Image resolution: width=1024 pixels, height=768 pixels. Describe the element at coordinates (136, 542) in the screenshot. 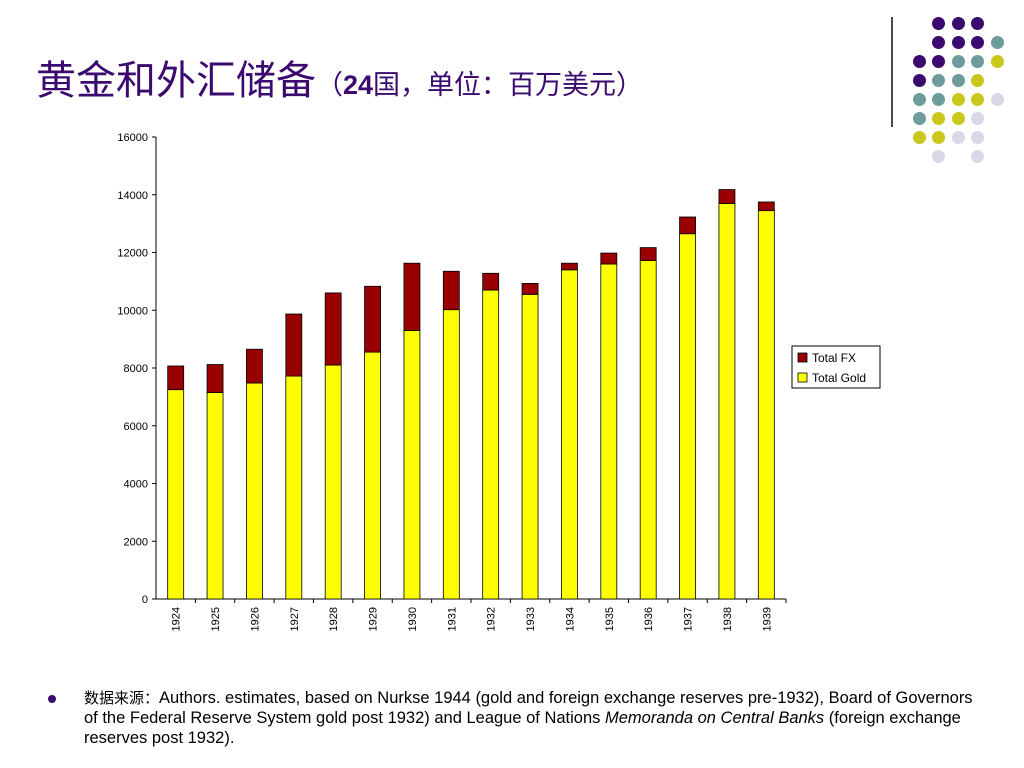

I see `y-tick-label: 2000` at that location.